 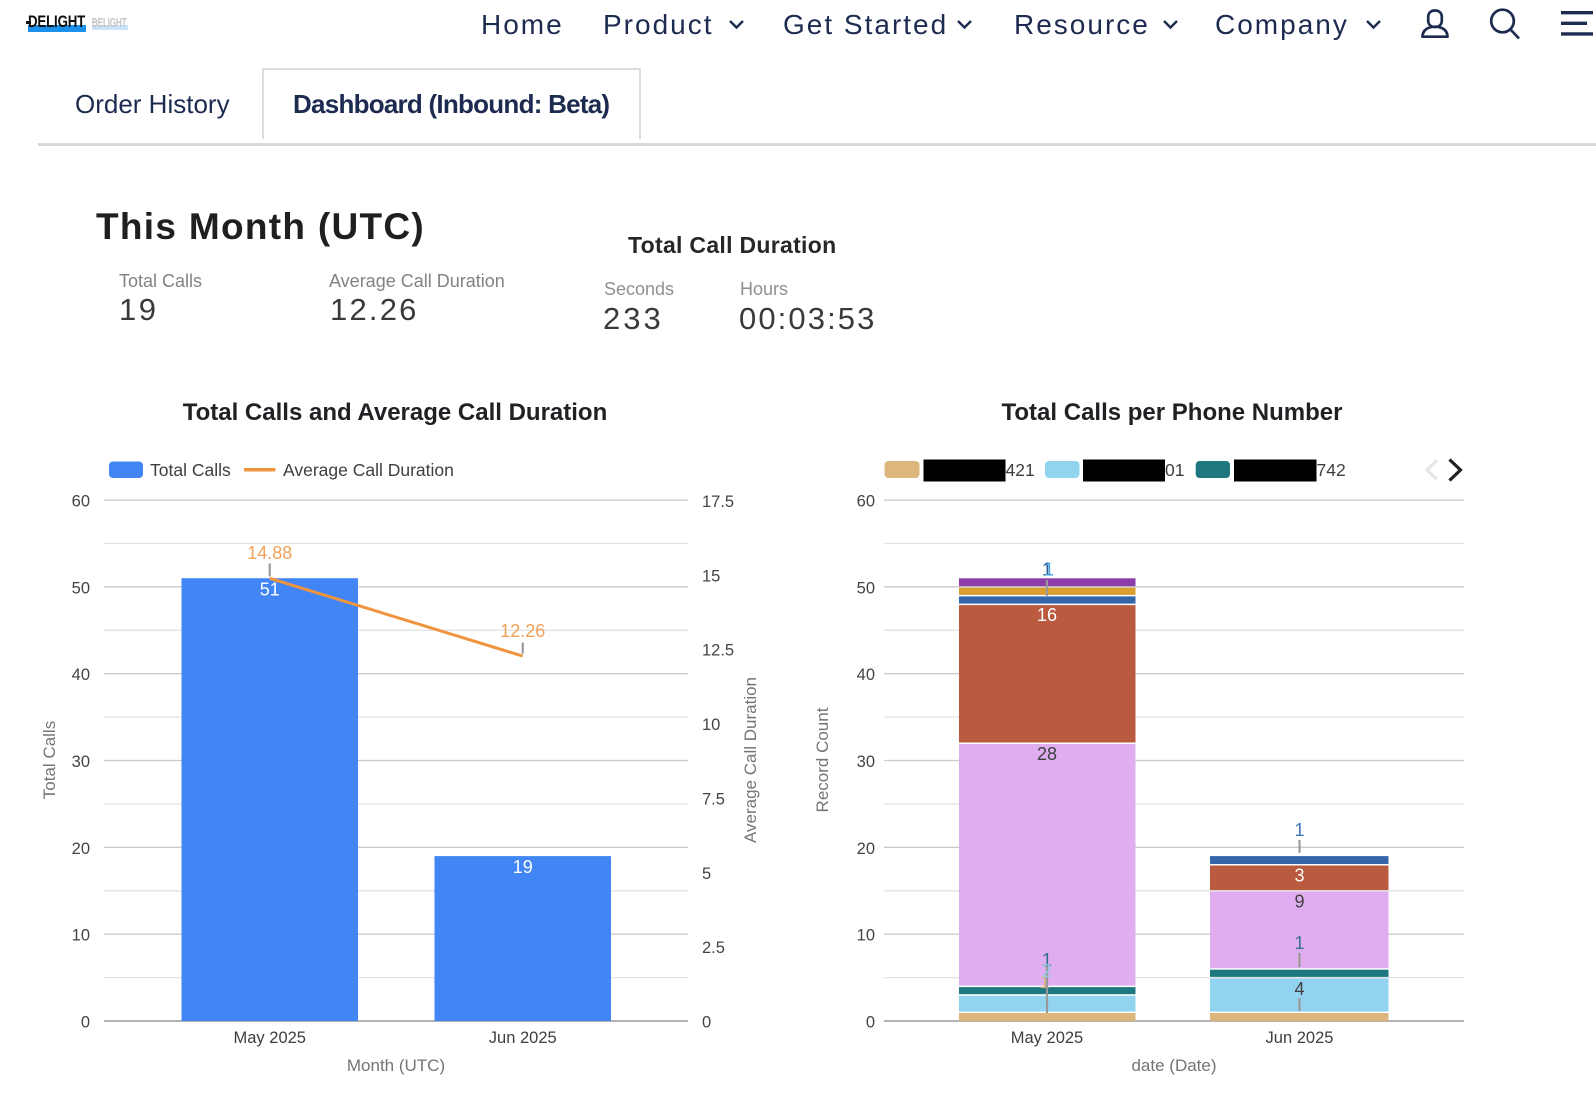 What do you see at coordinates (711, 576) in the screenshot?
I see `svg-text: 15` at bounding box center [711, 576].